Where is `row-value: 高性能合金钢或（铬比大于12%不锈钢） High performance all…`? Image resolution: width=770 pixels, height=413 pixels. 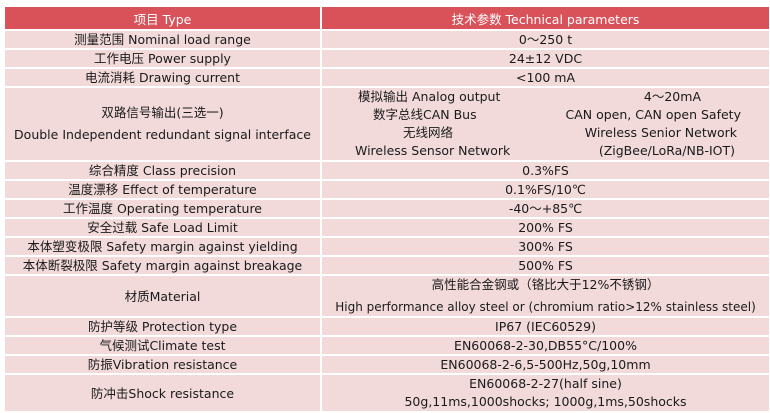 row-value: 高性能合金钢或（铬比大于12%不锈钢） High performance all… is located at coordinates (545, 296).